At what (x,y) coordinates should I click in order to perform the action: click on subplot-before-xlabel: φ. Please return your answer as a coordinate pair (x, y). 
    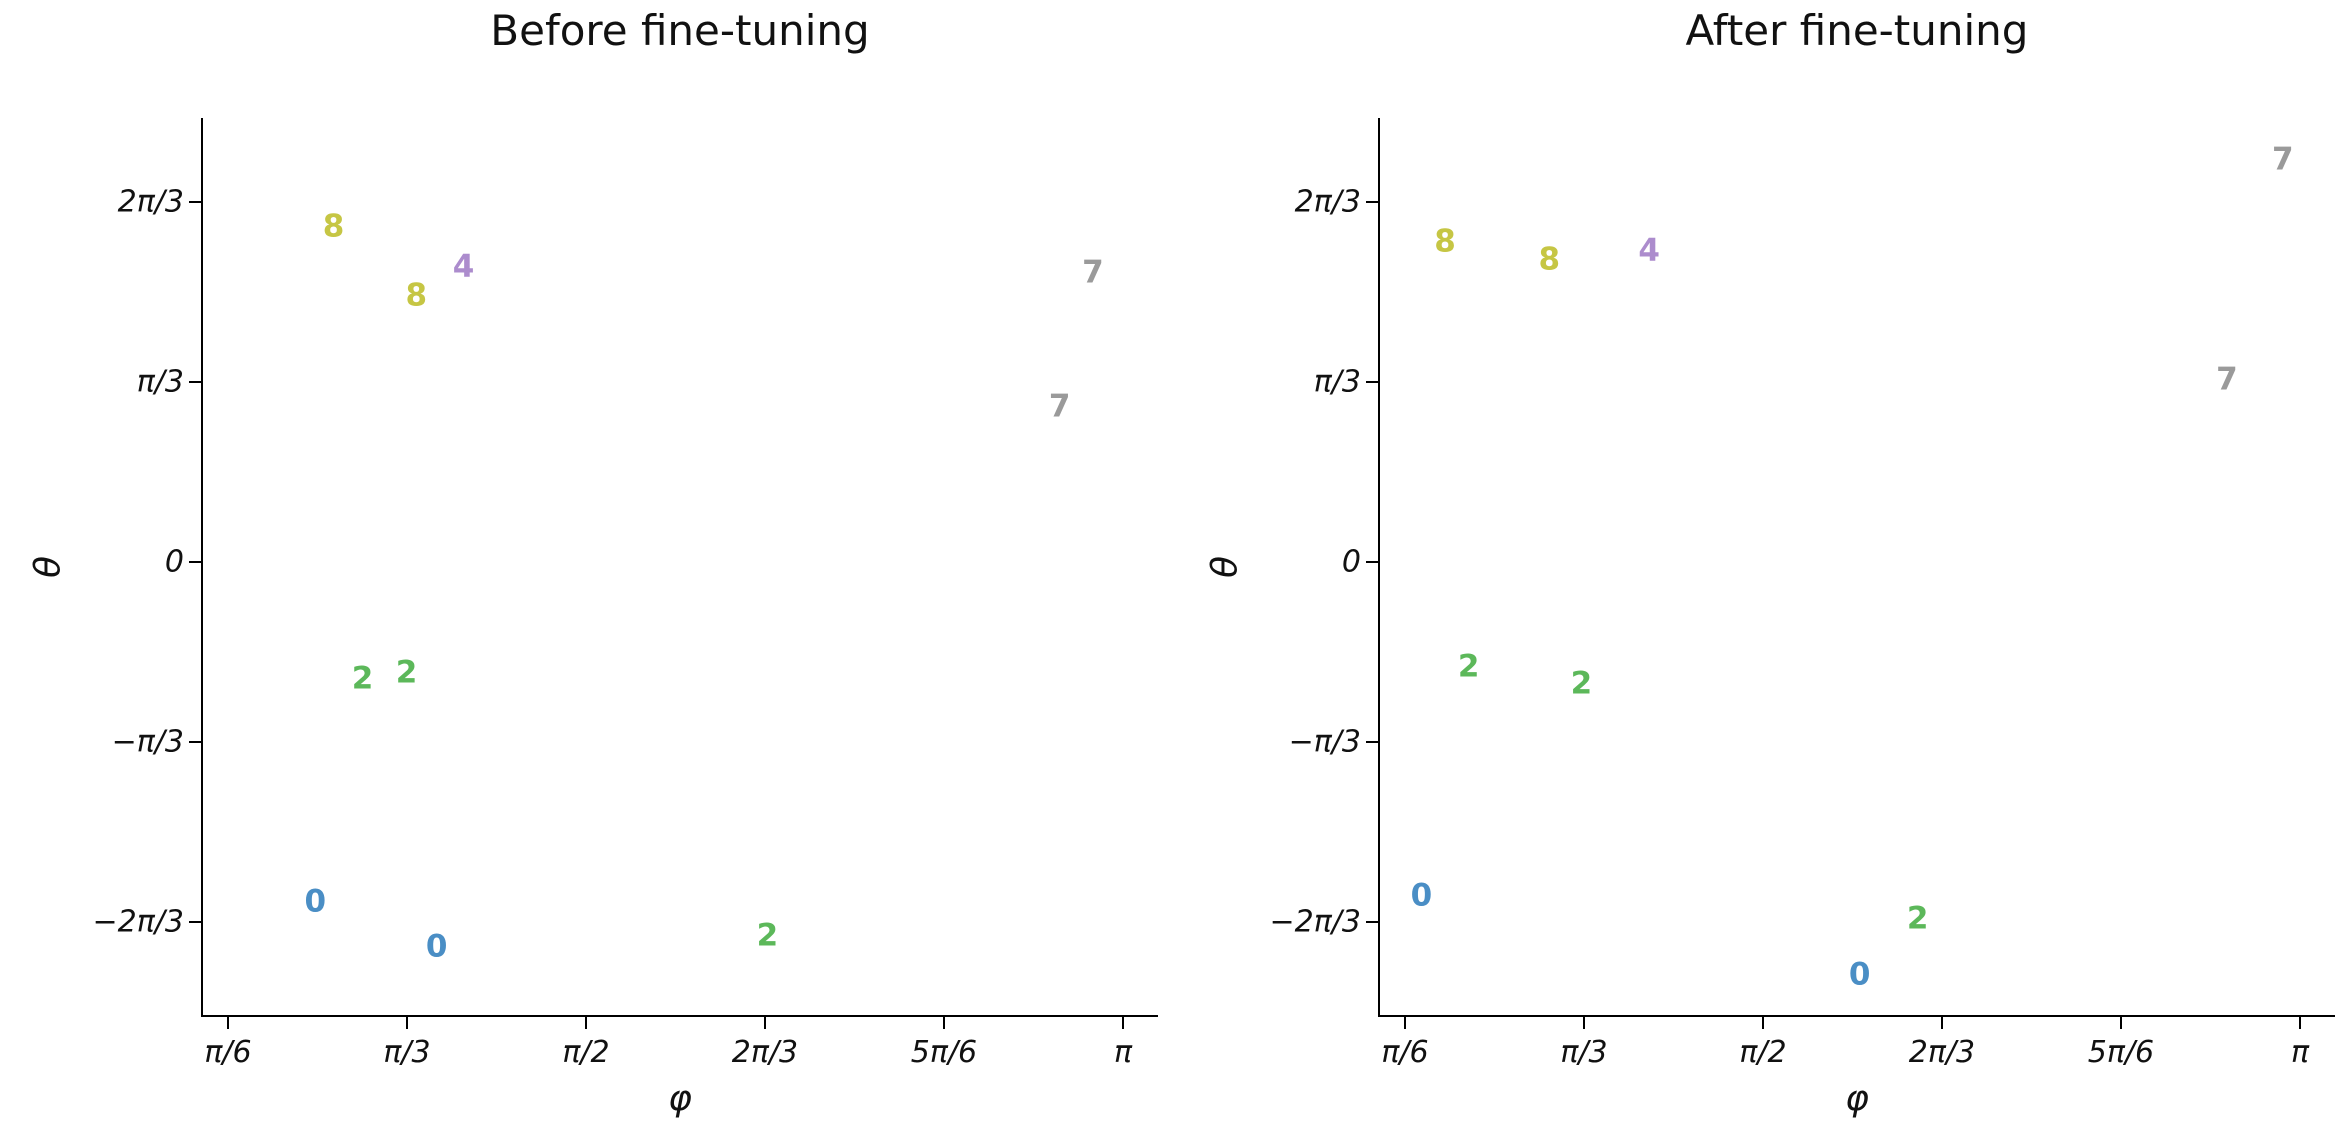
    Looking at the image, I should click on (680, 1098).